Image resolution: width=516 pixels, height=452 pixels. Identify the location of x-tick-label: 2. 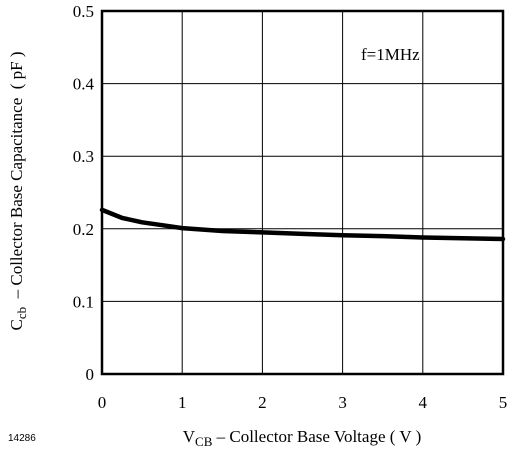
(262, 402).